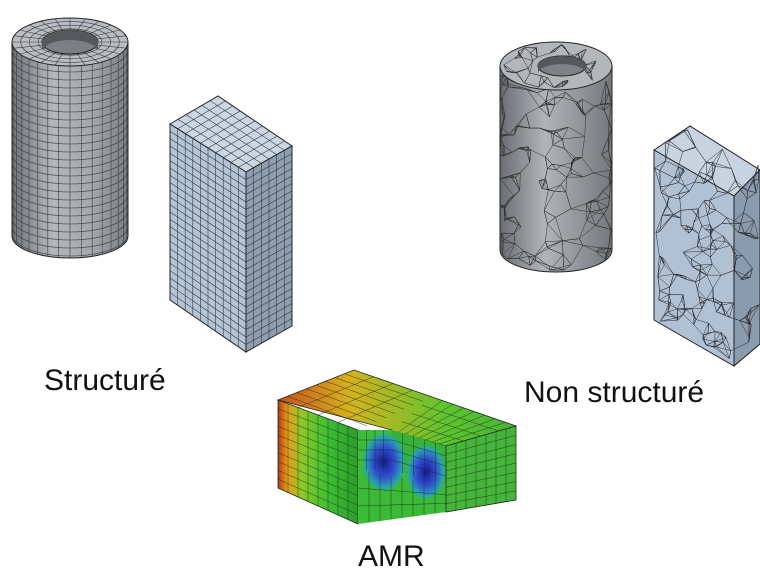  Describe the element at coordinates (391, 556) in the screenshot. I see `amr-caption: AMR` at that location.